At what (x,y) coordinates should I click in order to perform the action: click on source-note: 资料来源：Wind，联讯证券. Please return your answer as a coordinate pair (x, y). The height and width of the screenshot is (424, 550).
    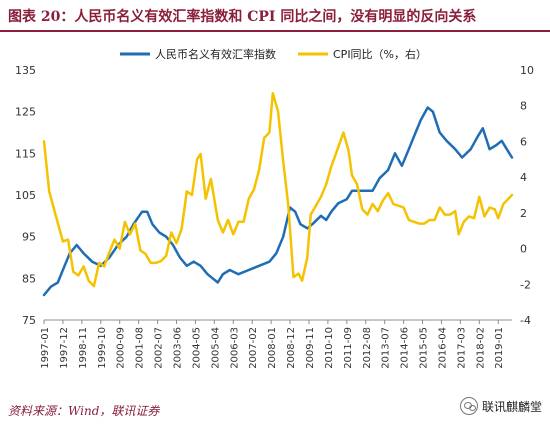
    Looking at the image, I should click on (84, 411).